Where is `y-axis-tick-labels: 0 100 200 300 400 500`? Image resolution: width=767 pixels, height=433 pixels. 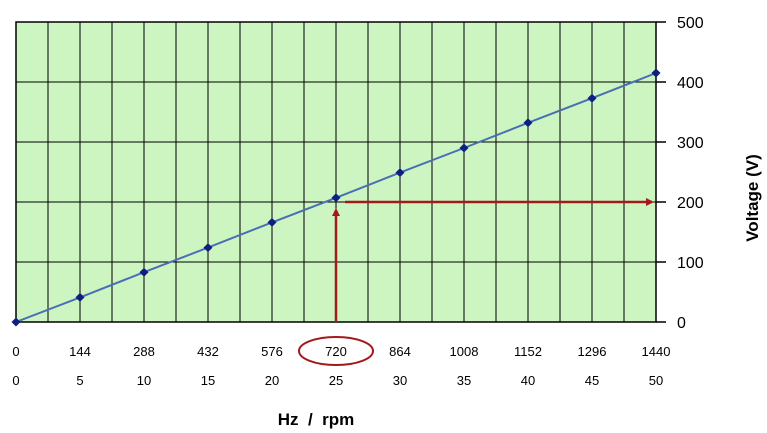
y-axis-tick-labels: 0 100 200 300 400 500 is located at coordinates (690, 173).